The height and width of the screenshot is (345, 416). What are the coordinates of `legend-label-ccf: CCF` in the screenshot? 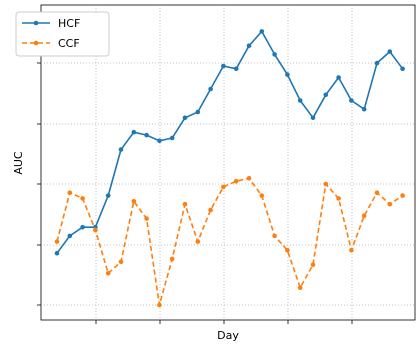 It's located at (69, 43).